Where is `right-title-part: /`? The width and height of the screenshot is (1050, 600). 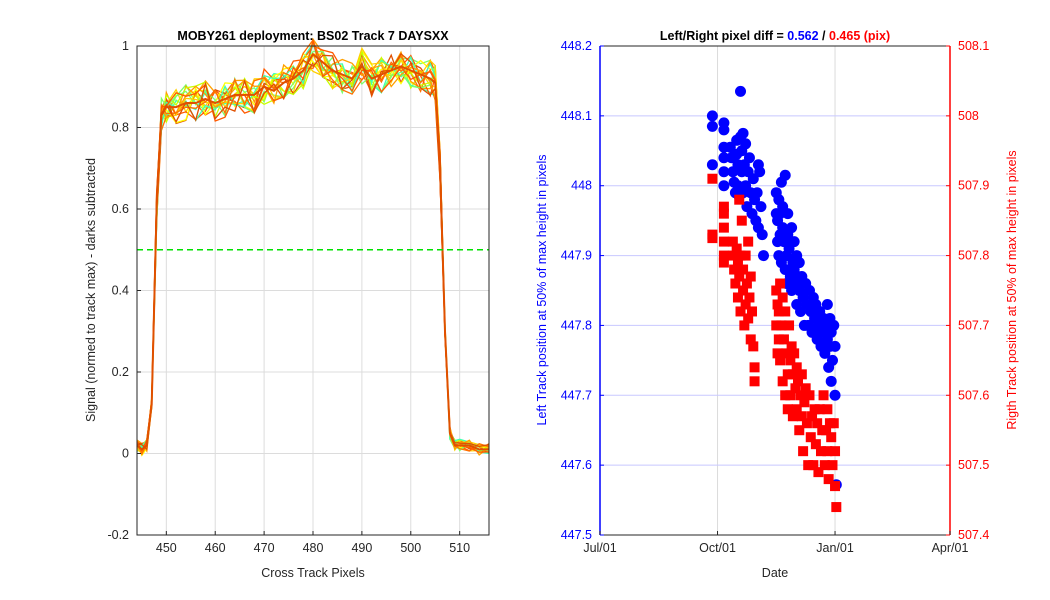 right-title-part: / is located at coordinates (824, 36).